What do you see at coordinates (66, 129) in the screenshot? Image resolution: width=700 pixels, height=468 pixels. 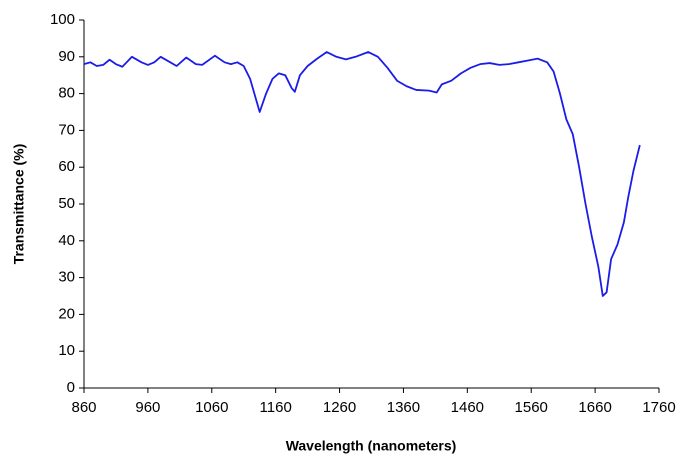 I see `y-tick-label: 70` at bounding box center [66, 129].